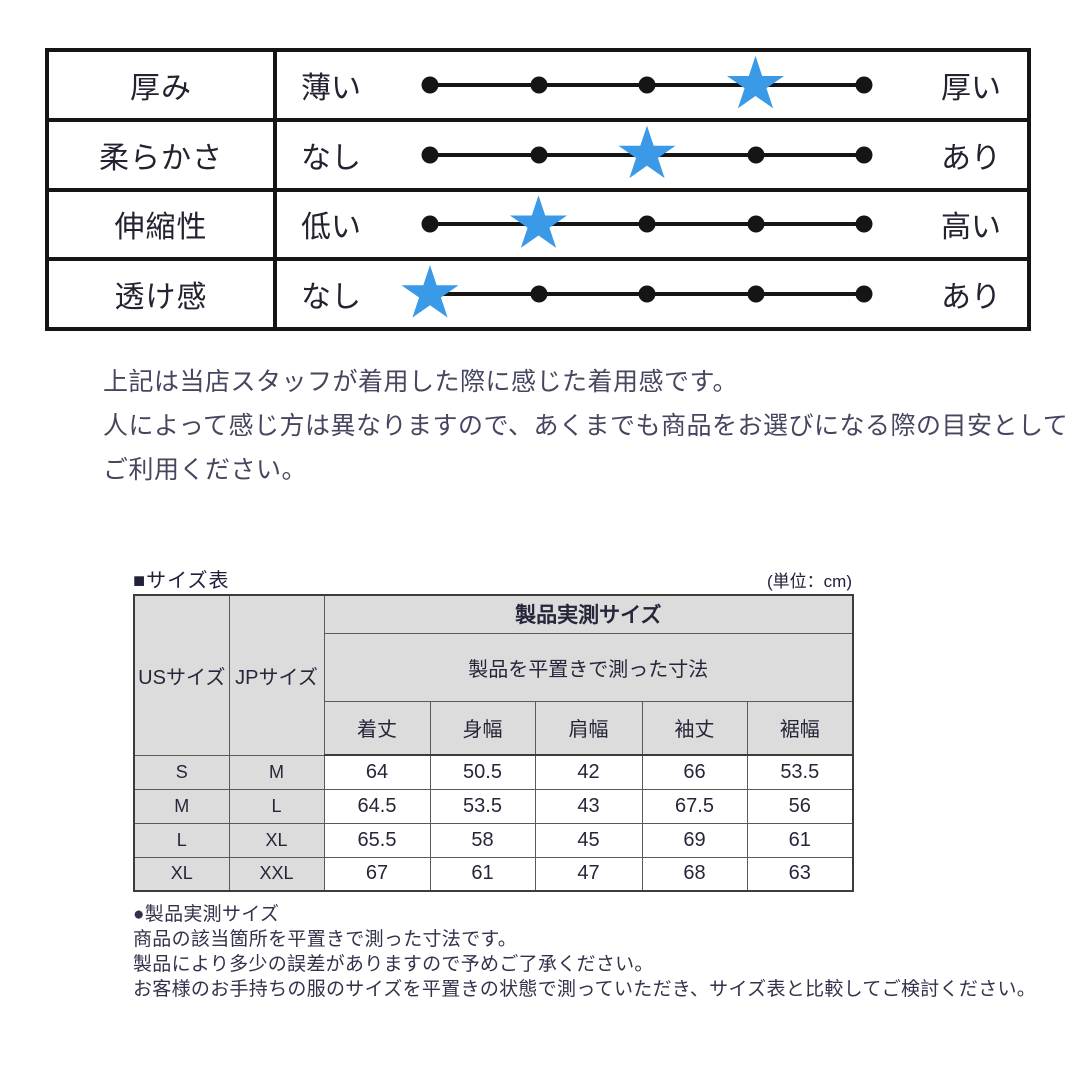  I want to click on size-section-header: ■サイズ表 (単位：cm), so click(492, 578).